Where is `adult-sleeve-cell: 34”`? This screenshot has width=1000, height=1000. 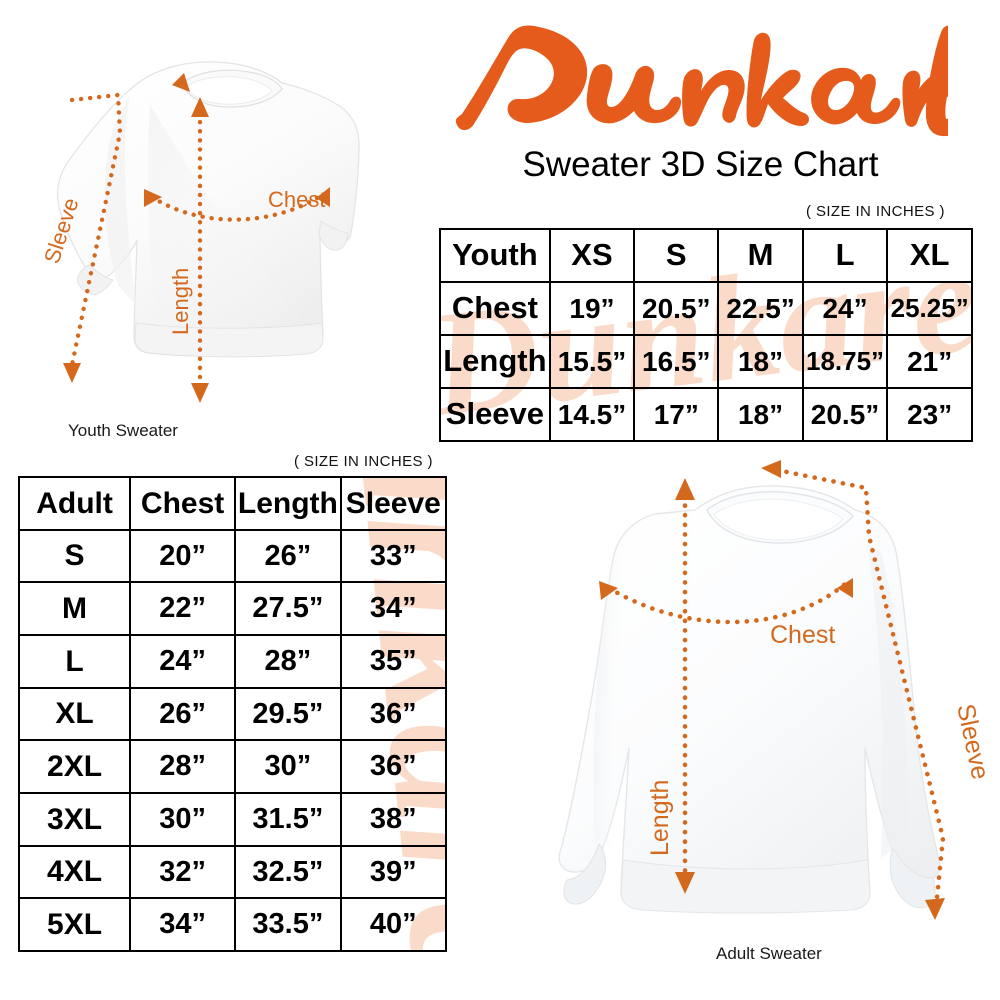 adult-sleeve-cell: 34” is located at coordinates (393, 608).